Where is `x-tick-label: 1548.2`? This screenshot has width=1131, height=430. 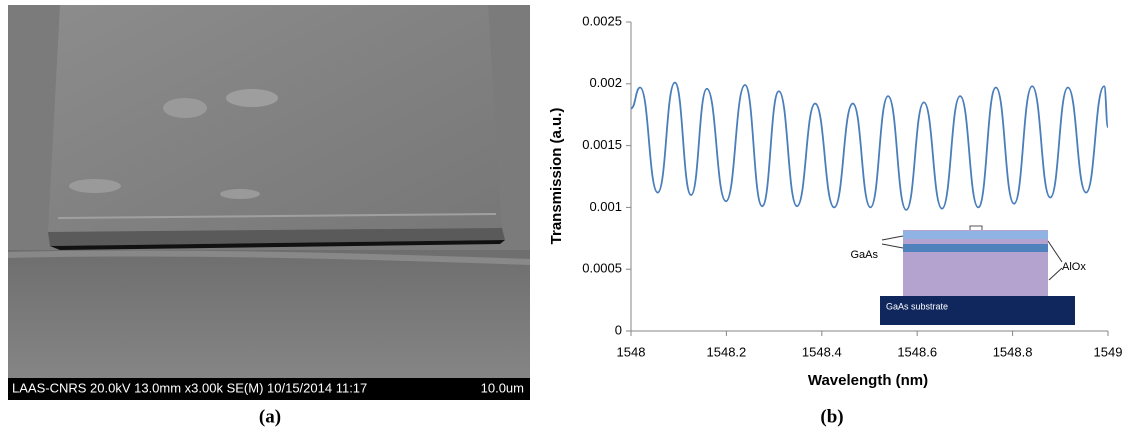 x-tick-label: 1548.2 is located at coordinates (727, 351).